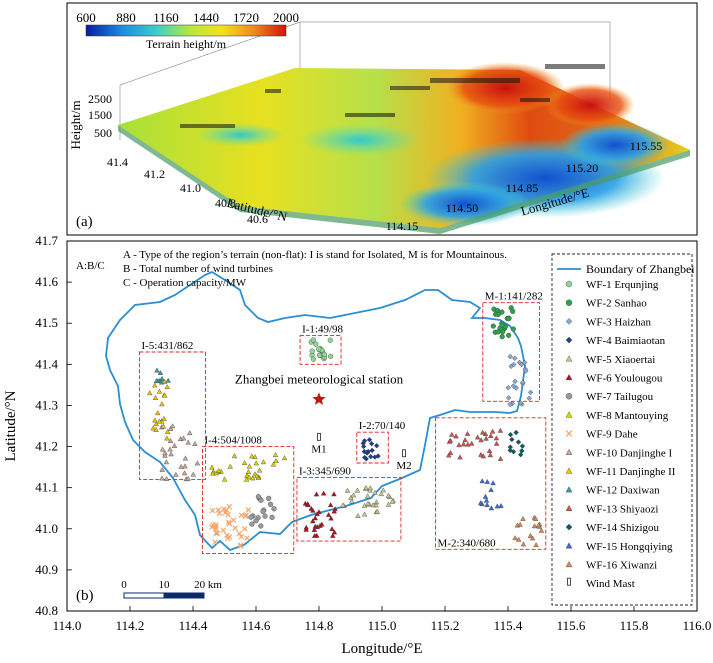 Image resolution: width=713 pixels, height=663 pixels. What do you see at coordinates (610, 584) in the screenshot?
I see `legend-mast-label: Wind Mast` at bounding box center [610, 584].